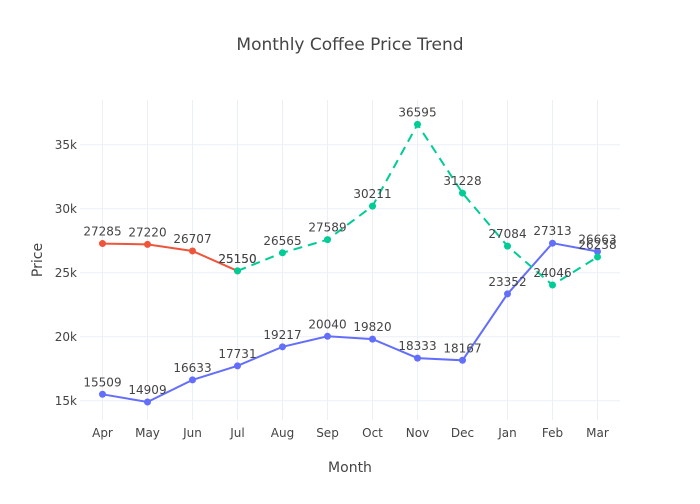  Describe the element at coordinates (462, 181) in the screenshot. I see `data-label: 31228` at that location.